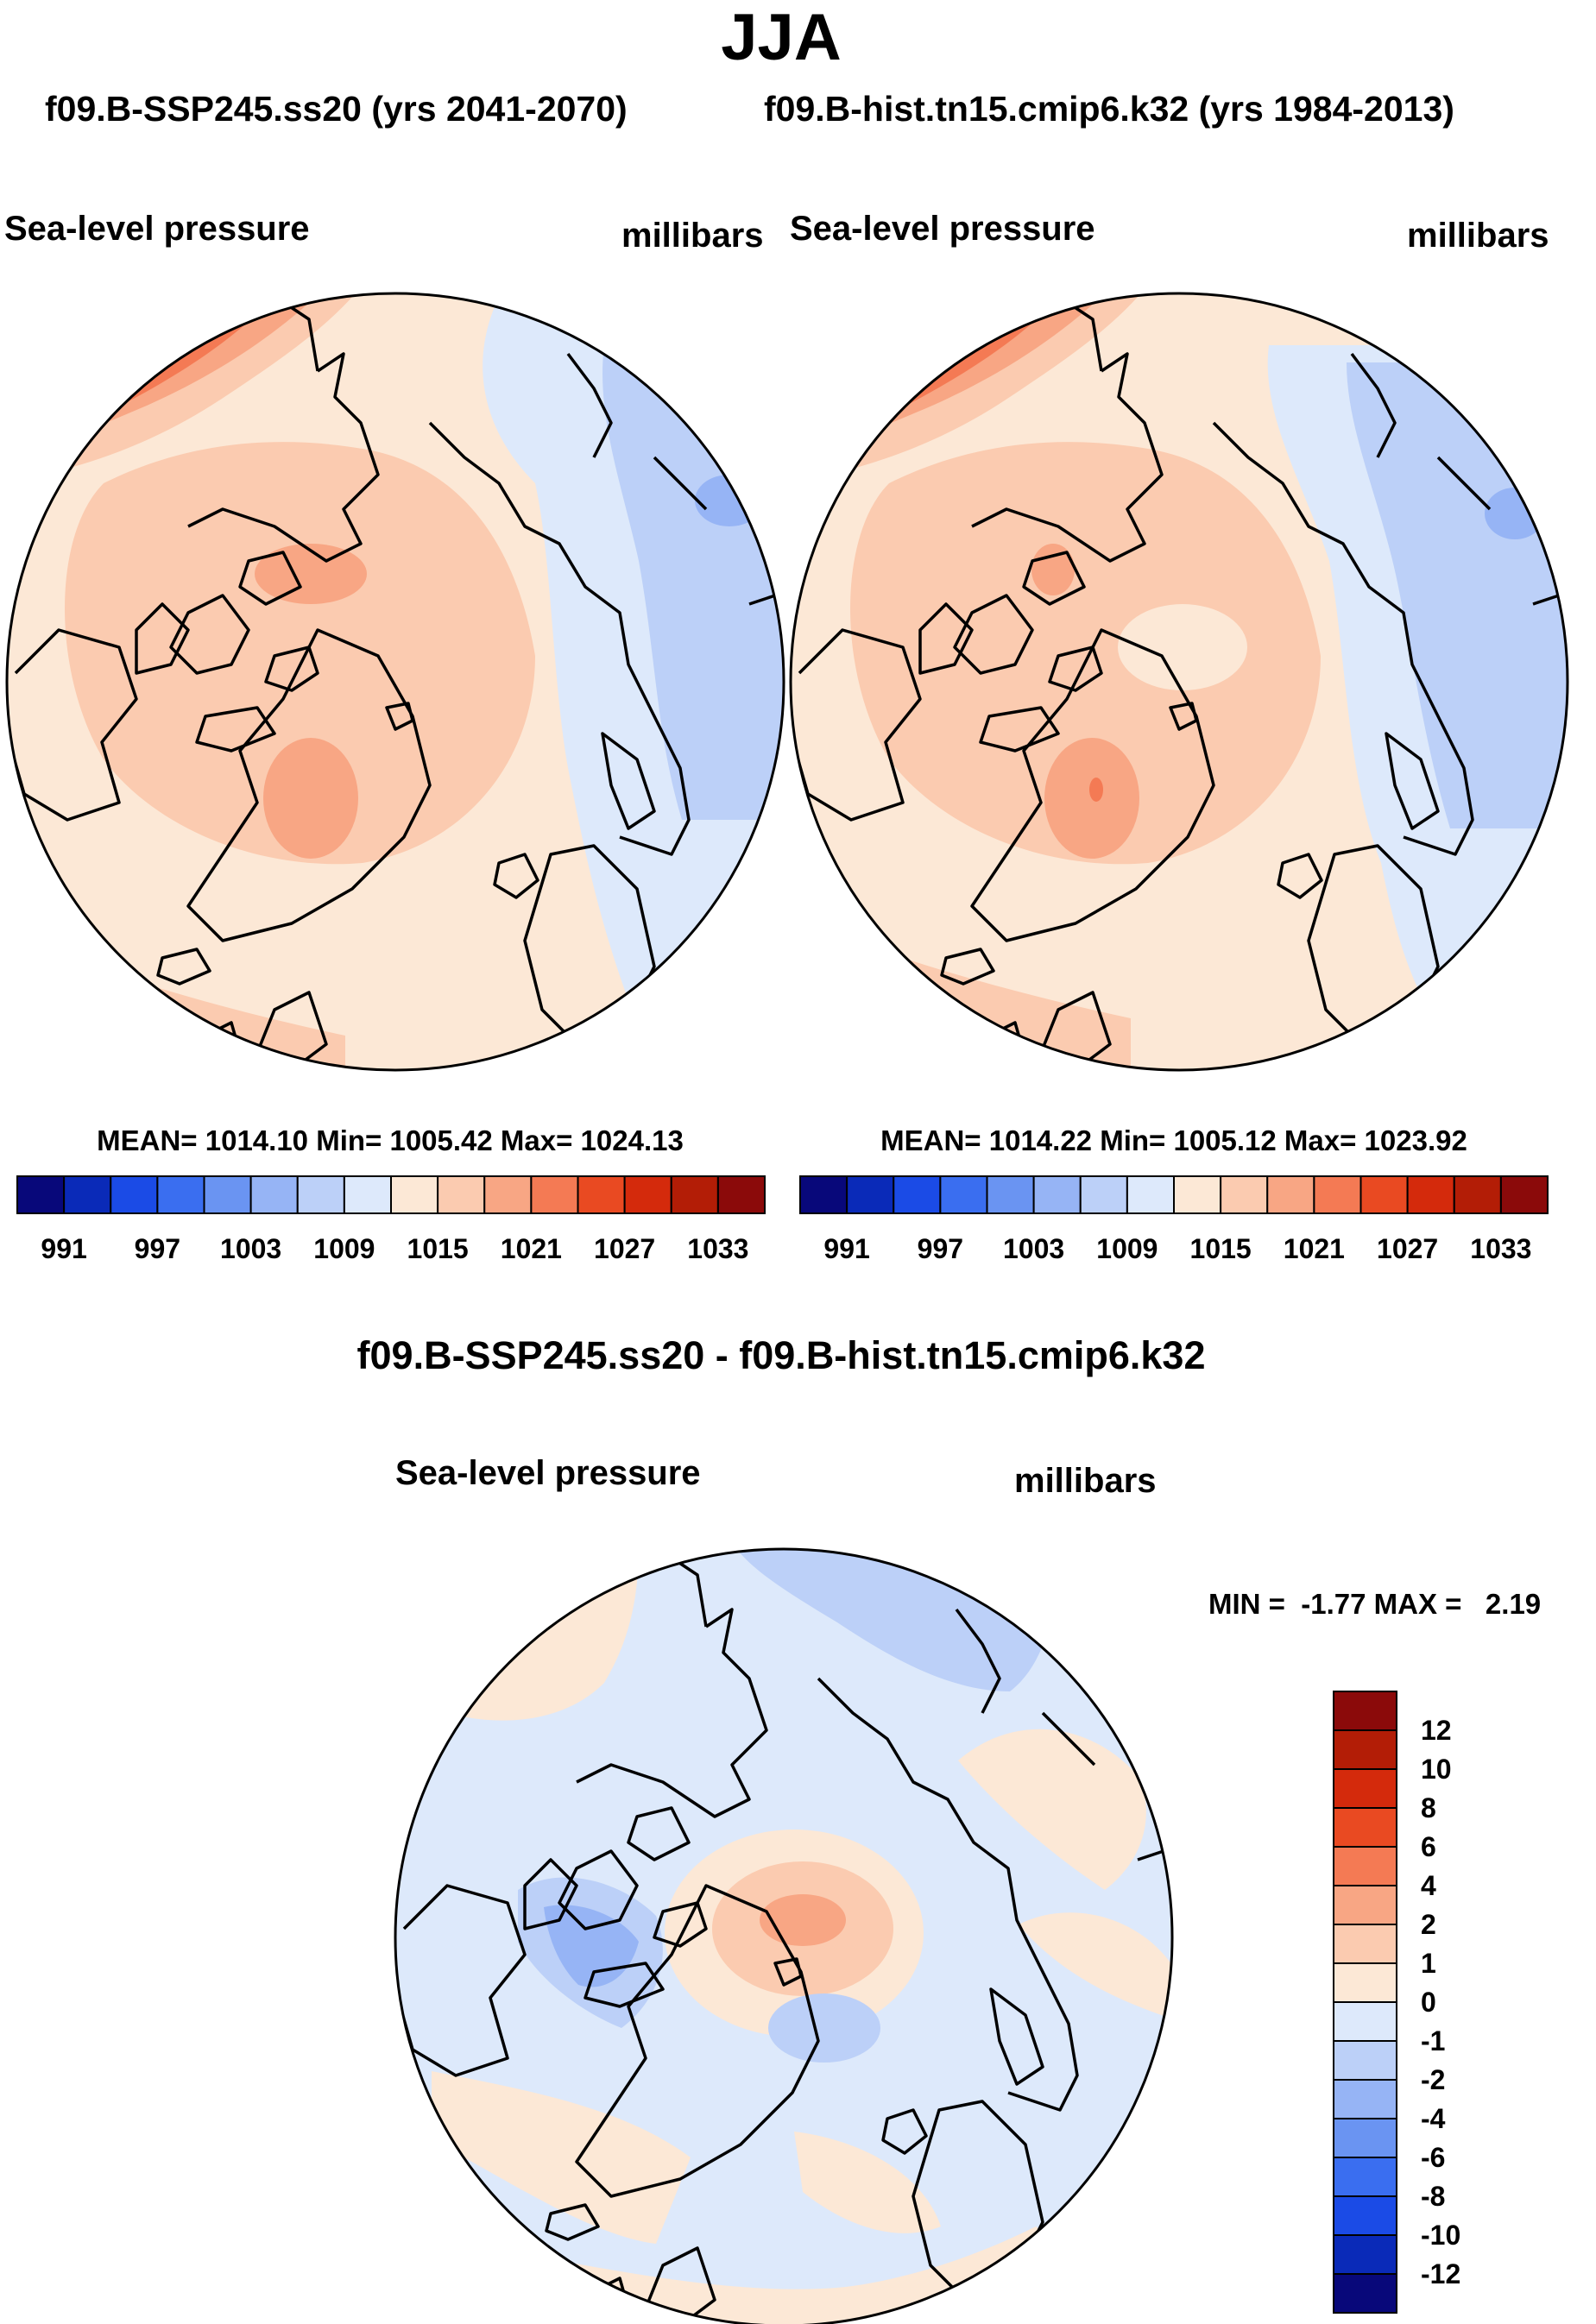  Describe the element at coordinates (390, 1140) in the screenshot. I see `panel1-stats: MEAN= 1014.10 Min= 1005.42 Max= 1024.13` at that location.